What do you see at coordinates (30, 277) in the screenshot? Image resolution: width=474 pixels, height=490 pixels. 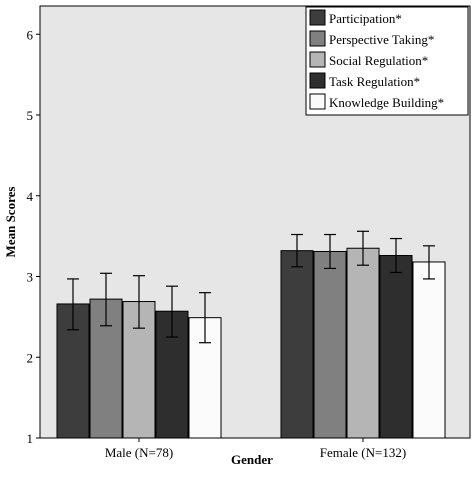 I see `y-tick-label: 3` at bounding box center [30, 277].